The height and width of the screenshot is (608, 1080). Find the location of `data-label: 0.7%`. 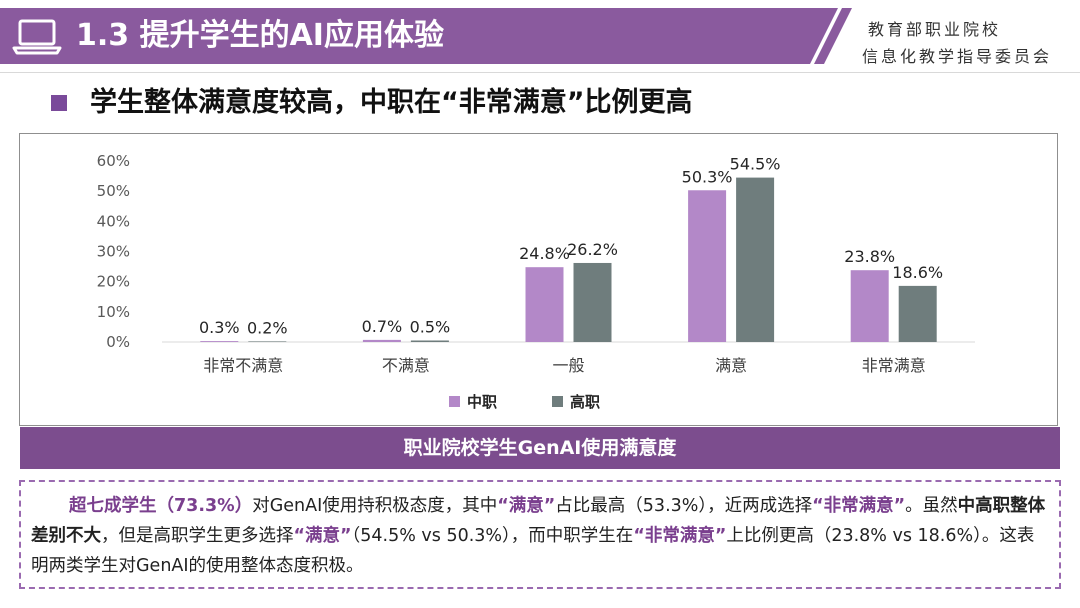

data-label: 0.7% is located at coordinates (382, 326).